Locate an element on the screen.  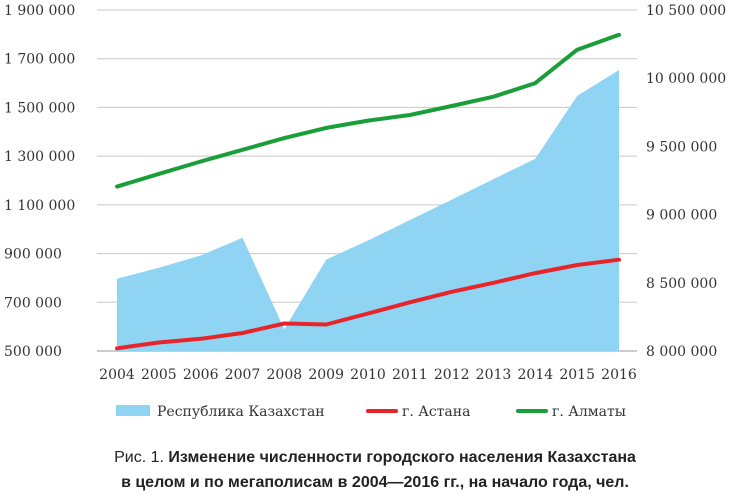
left-tick-label: 900 000 is located at coordinates (33, 255).